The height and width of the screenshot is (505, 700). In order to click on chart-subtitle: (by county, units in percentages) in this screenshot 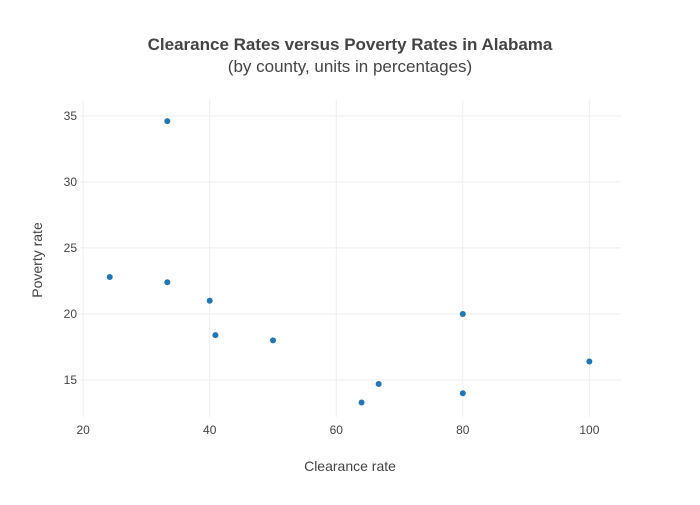, I will do `click(350, 66)`.